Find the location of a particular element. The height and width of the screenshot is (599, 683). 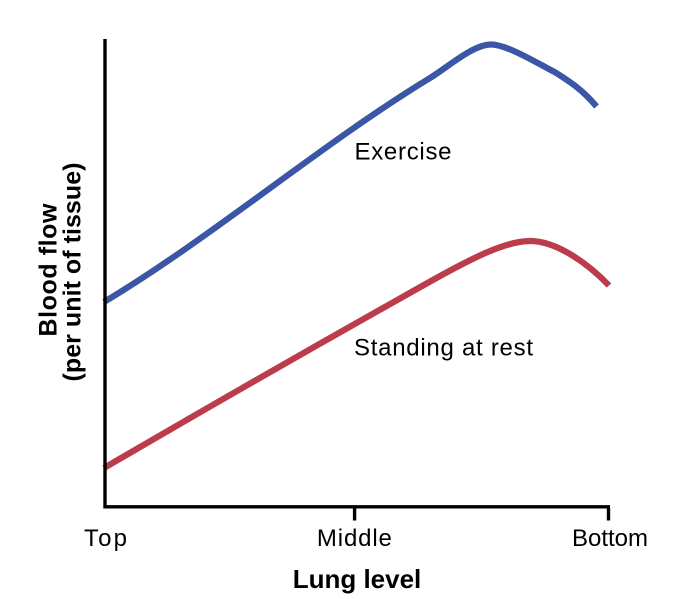

svg-text: Middle is located at coordinates (354, 538).